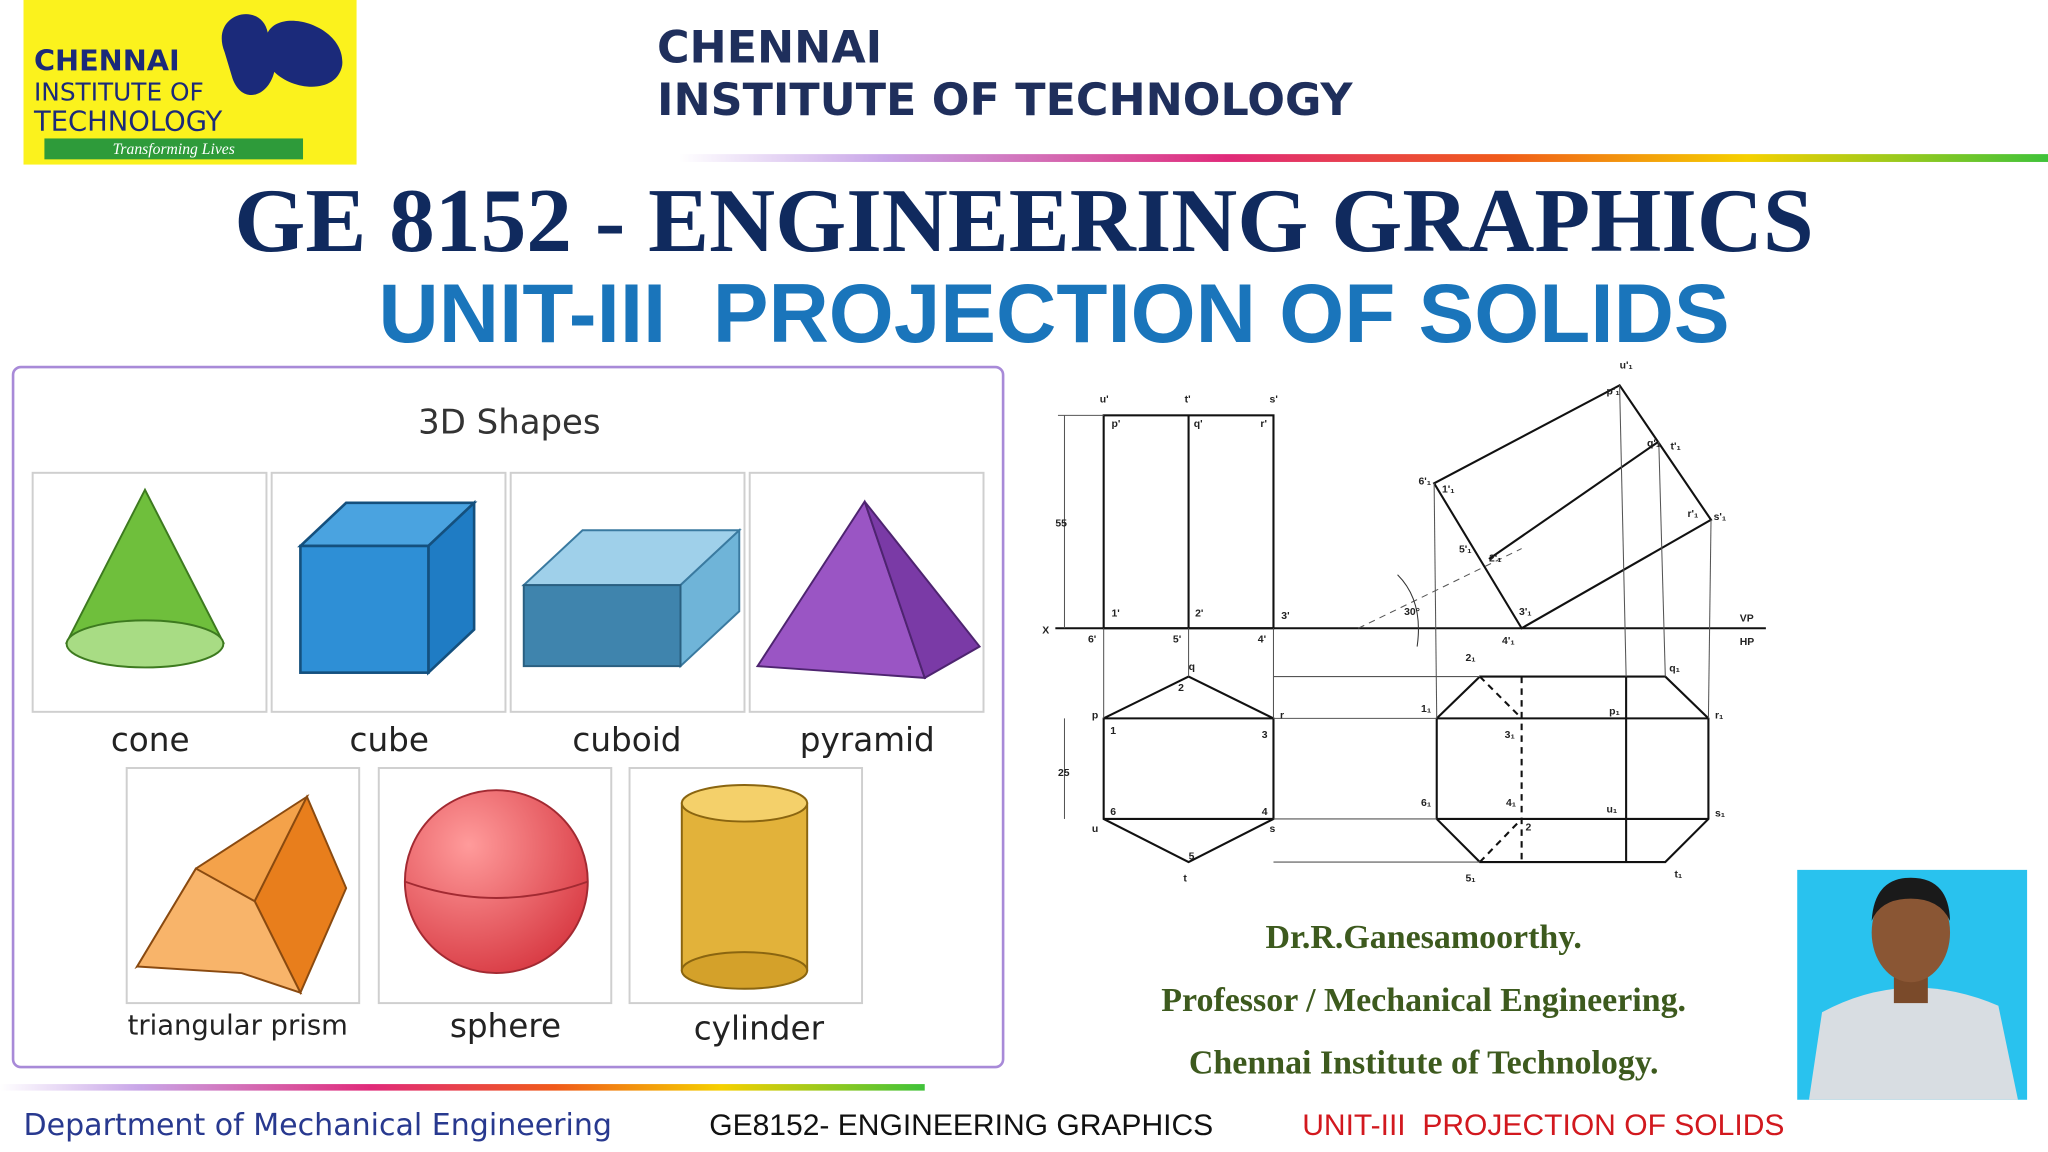 This screenshot has height=1152, width=2048. I want to click on author-position: Professor / Mechanical Engineering., so click(1423, 1000).